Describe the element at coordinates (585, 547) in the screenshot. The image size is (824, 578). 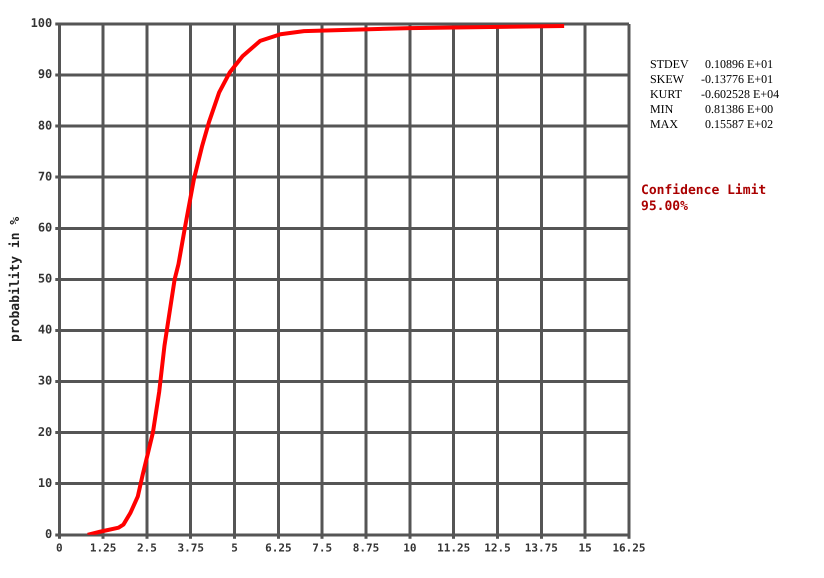
I see `x-tick-label: 15` at that location.